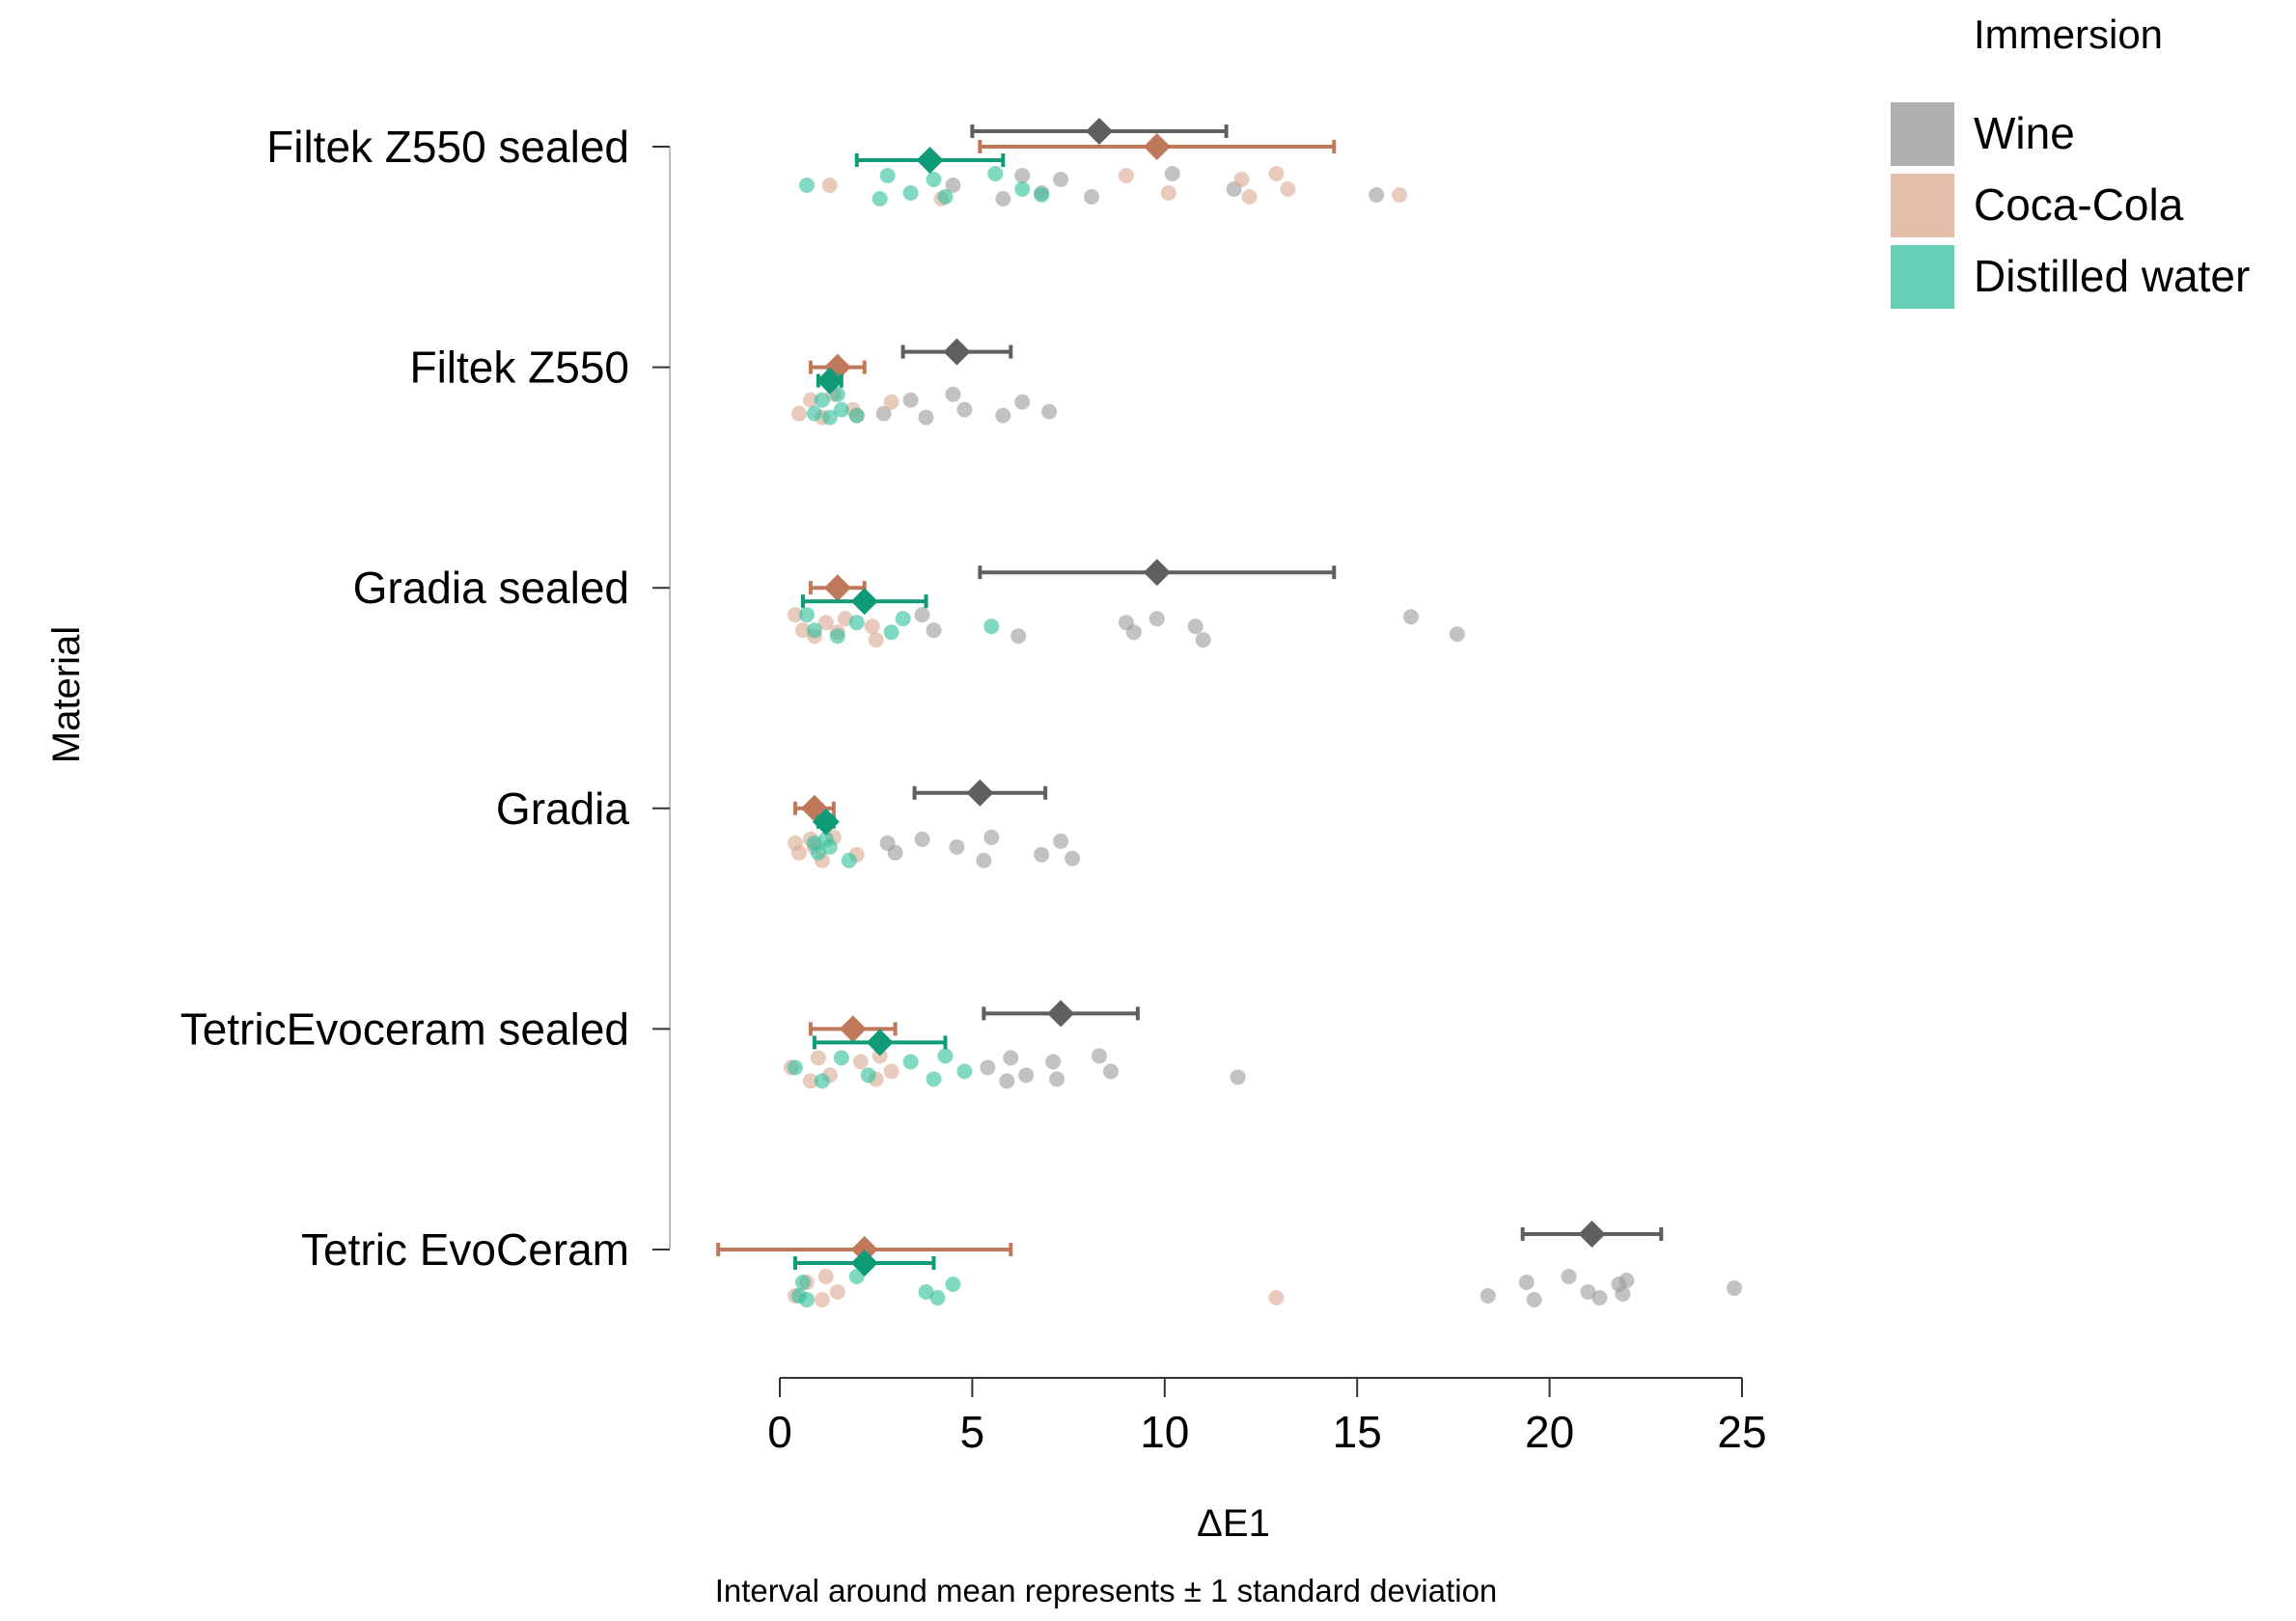  I want to click on x-axis: 0 5 10 15 20 25, so click(1267, 1417).